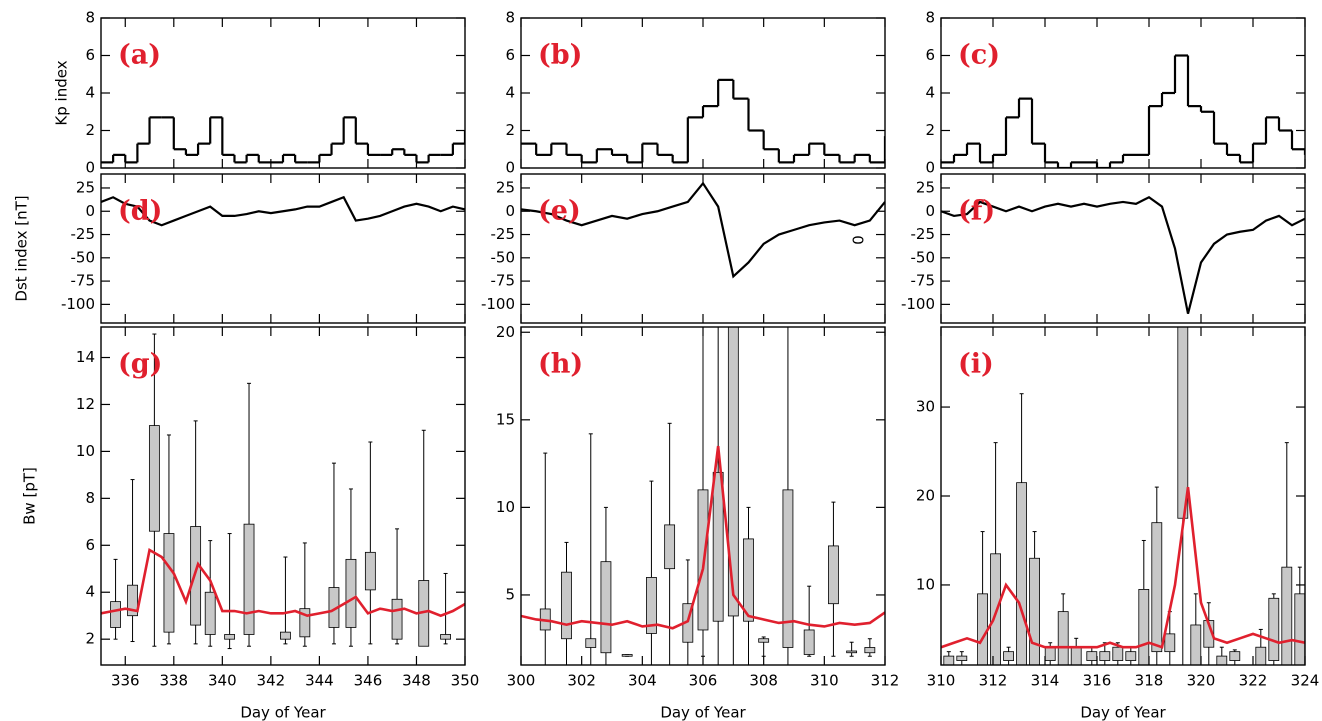 Image resolution: width=1322 pixels, height=721 pixels. What do you see at coordinates (763, 681) in the screenshot?
I see `x-tick-label: 308` at bounding box center [763, 681].